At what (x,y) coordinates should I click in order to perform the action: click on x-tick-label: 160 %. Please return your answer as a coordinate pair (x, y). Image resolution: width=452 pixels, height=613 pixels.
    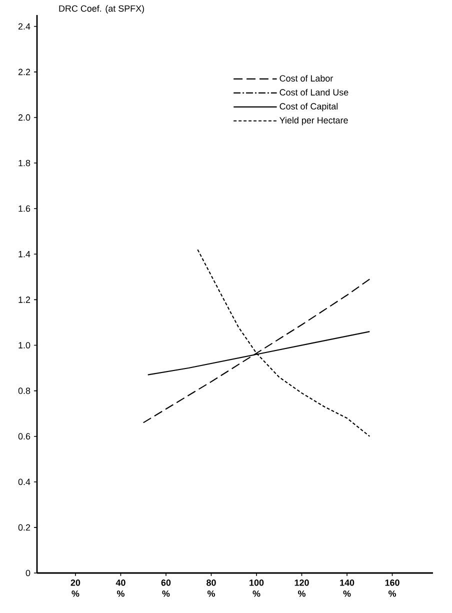
    Looking at the image, I should click on (392, 588).